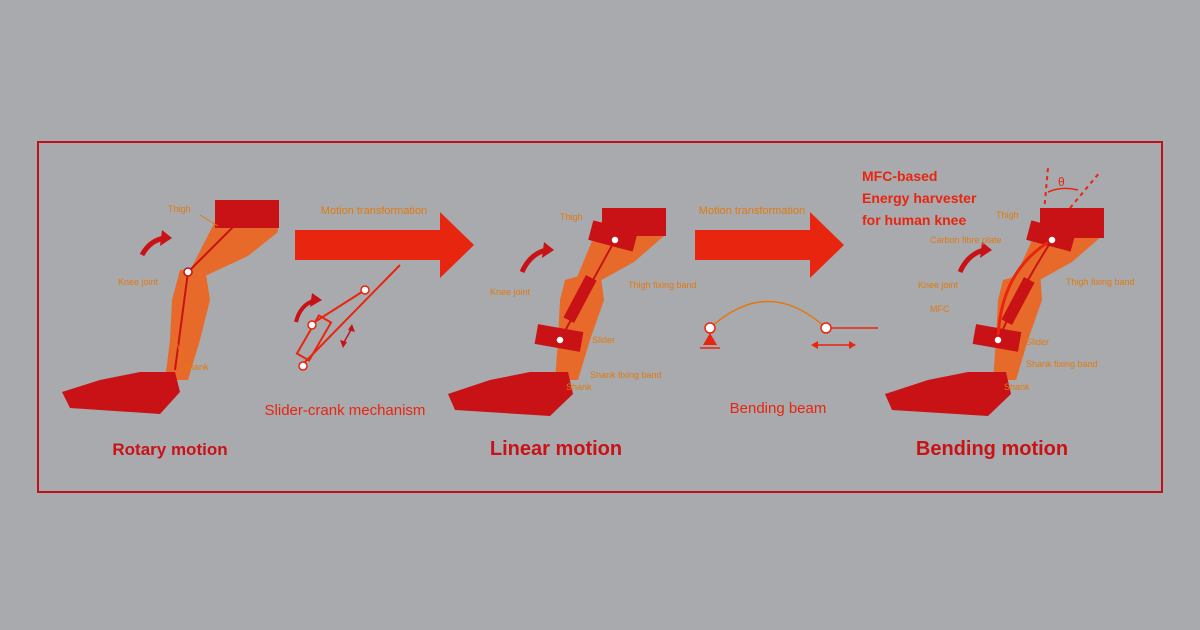 The image size is (1200, 630). What do you see at coordinates (345, 410) in the screenshot?
I see `slider-crank-caption: Slider-crank mechanism` at bounding box center [345, 410].